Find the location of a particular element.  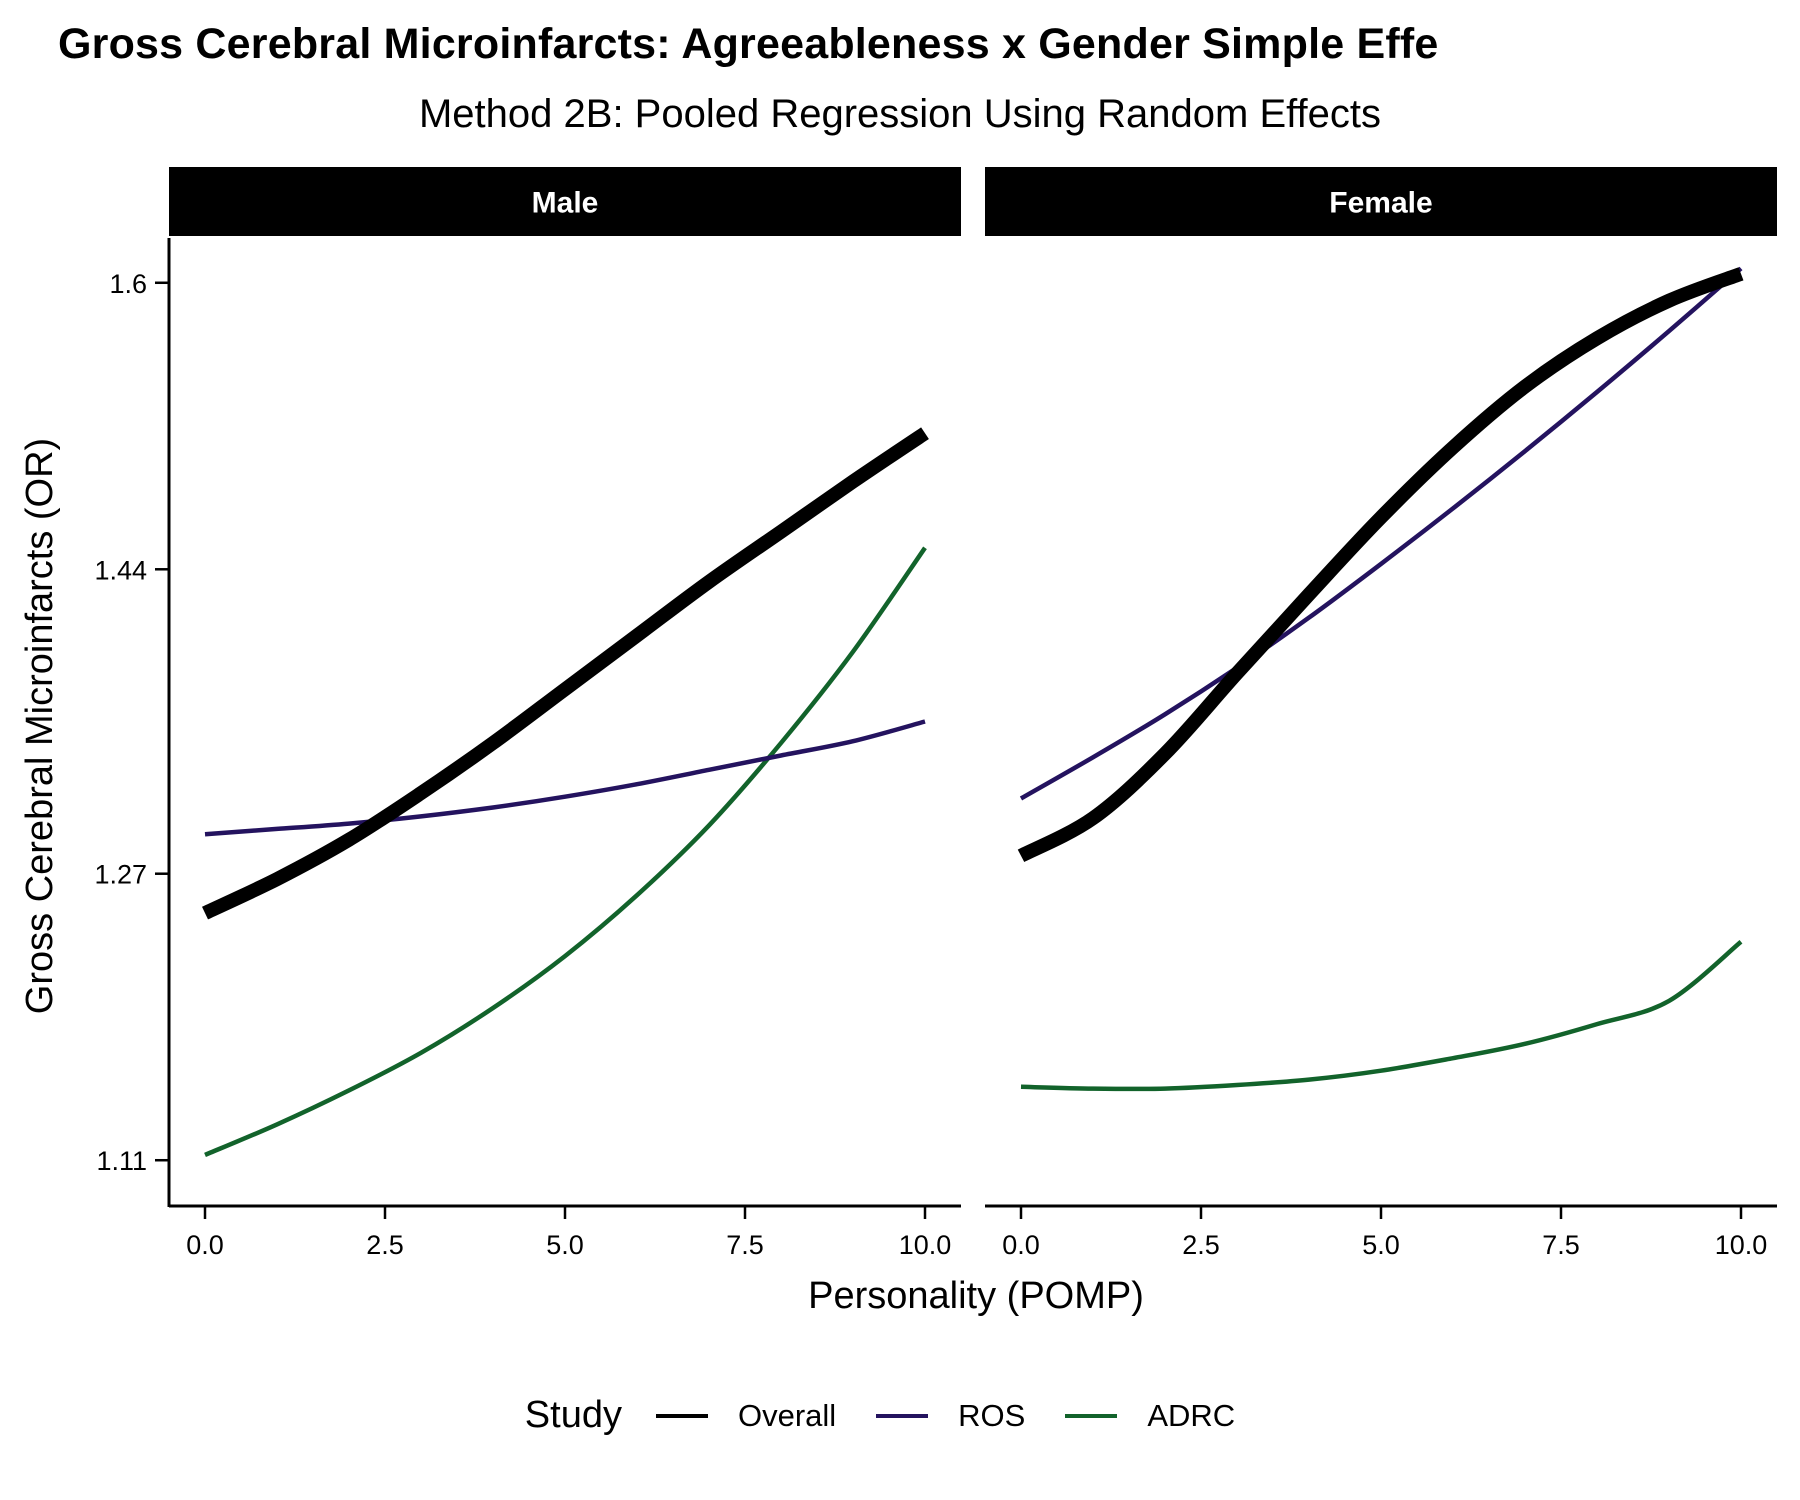

legend-key-overall is located at coordinates (681, 1415).